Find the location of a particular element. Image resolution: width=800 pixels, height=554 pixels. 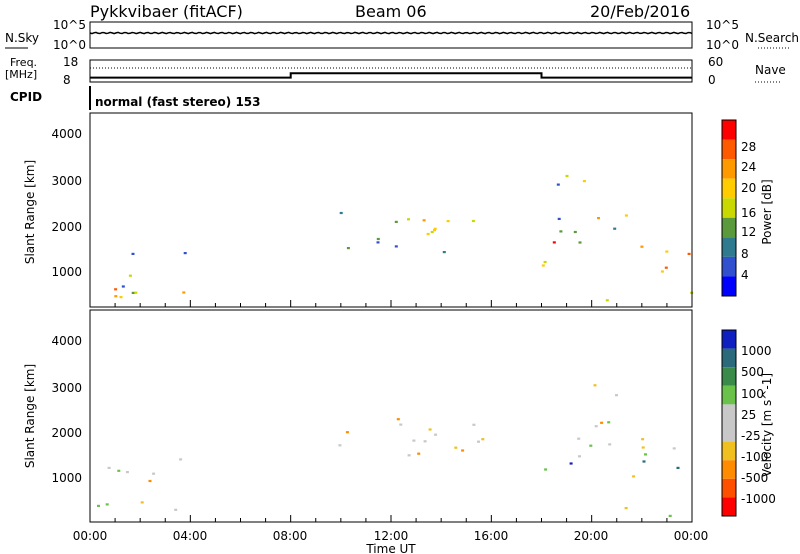

power-colorbar-tick-4: 4 is located at coordinates (745, 275).